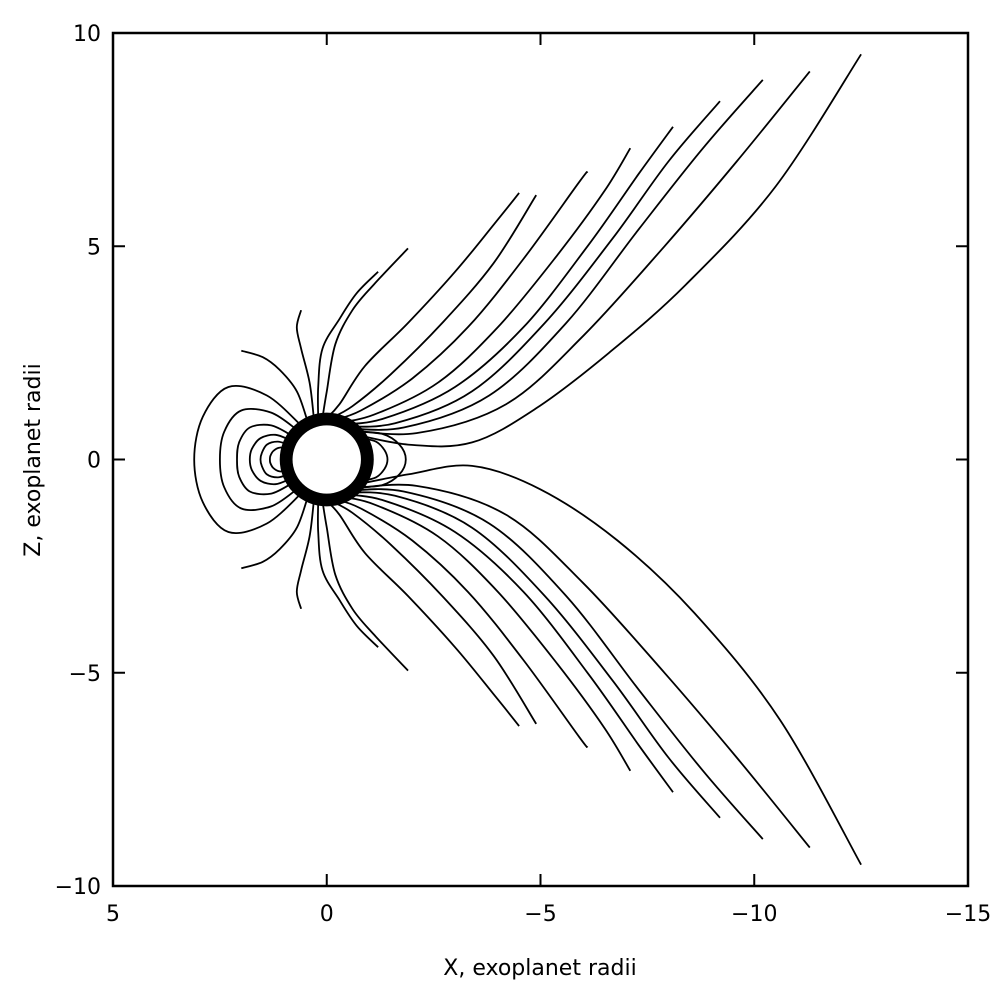 This screenshot has width=1004, height=986. Describe the element at coordinates (94, 461) in the screenshot. I see `y-tick-label: 0` at that location.